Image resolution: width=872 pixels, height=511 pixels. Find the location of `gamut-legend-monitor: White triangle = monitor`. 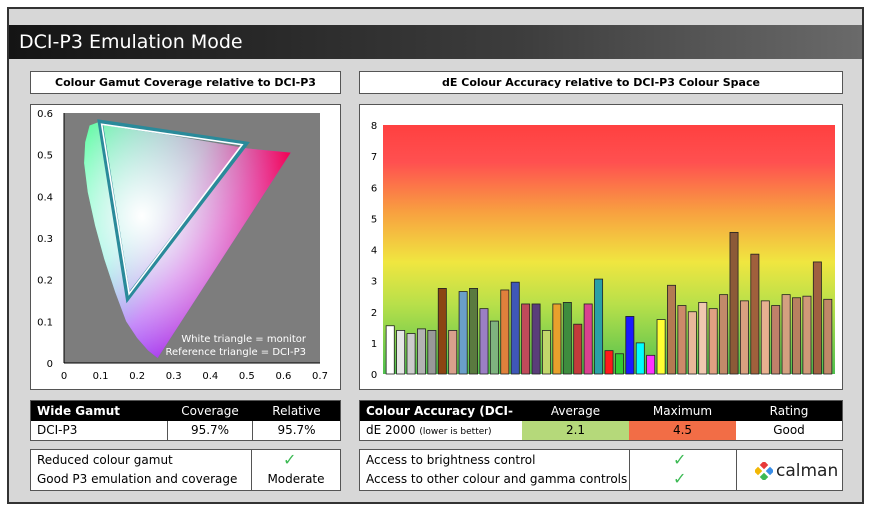

gamut-legend-monitor: White triangle = monitor is located at coordinates (244, 339).